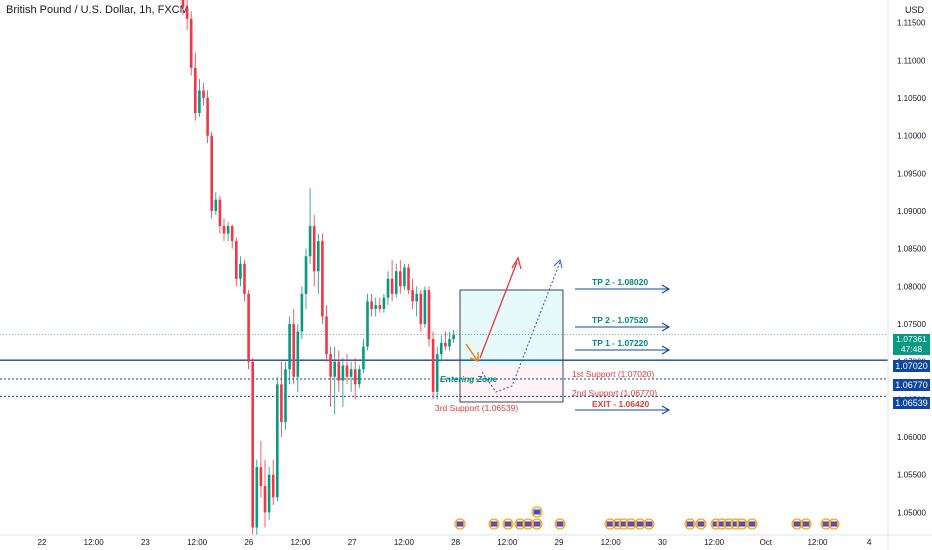  I want to click on tp1-label: TP 1 - 1.07220, so click(620, 343).